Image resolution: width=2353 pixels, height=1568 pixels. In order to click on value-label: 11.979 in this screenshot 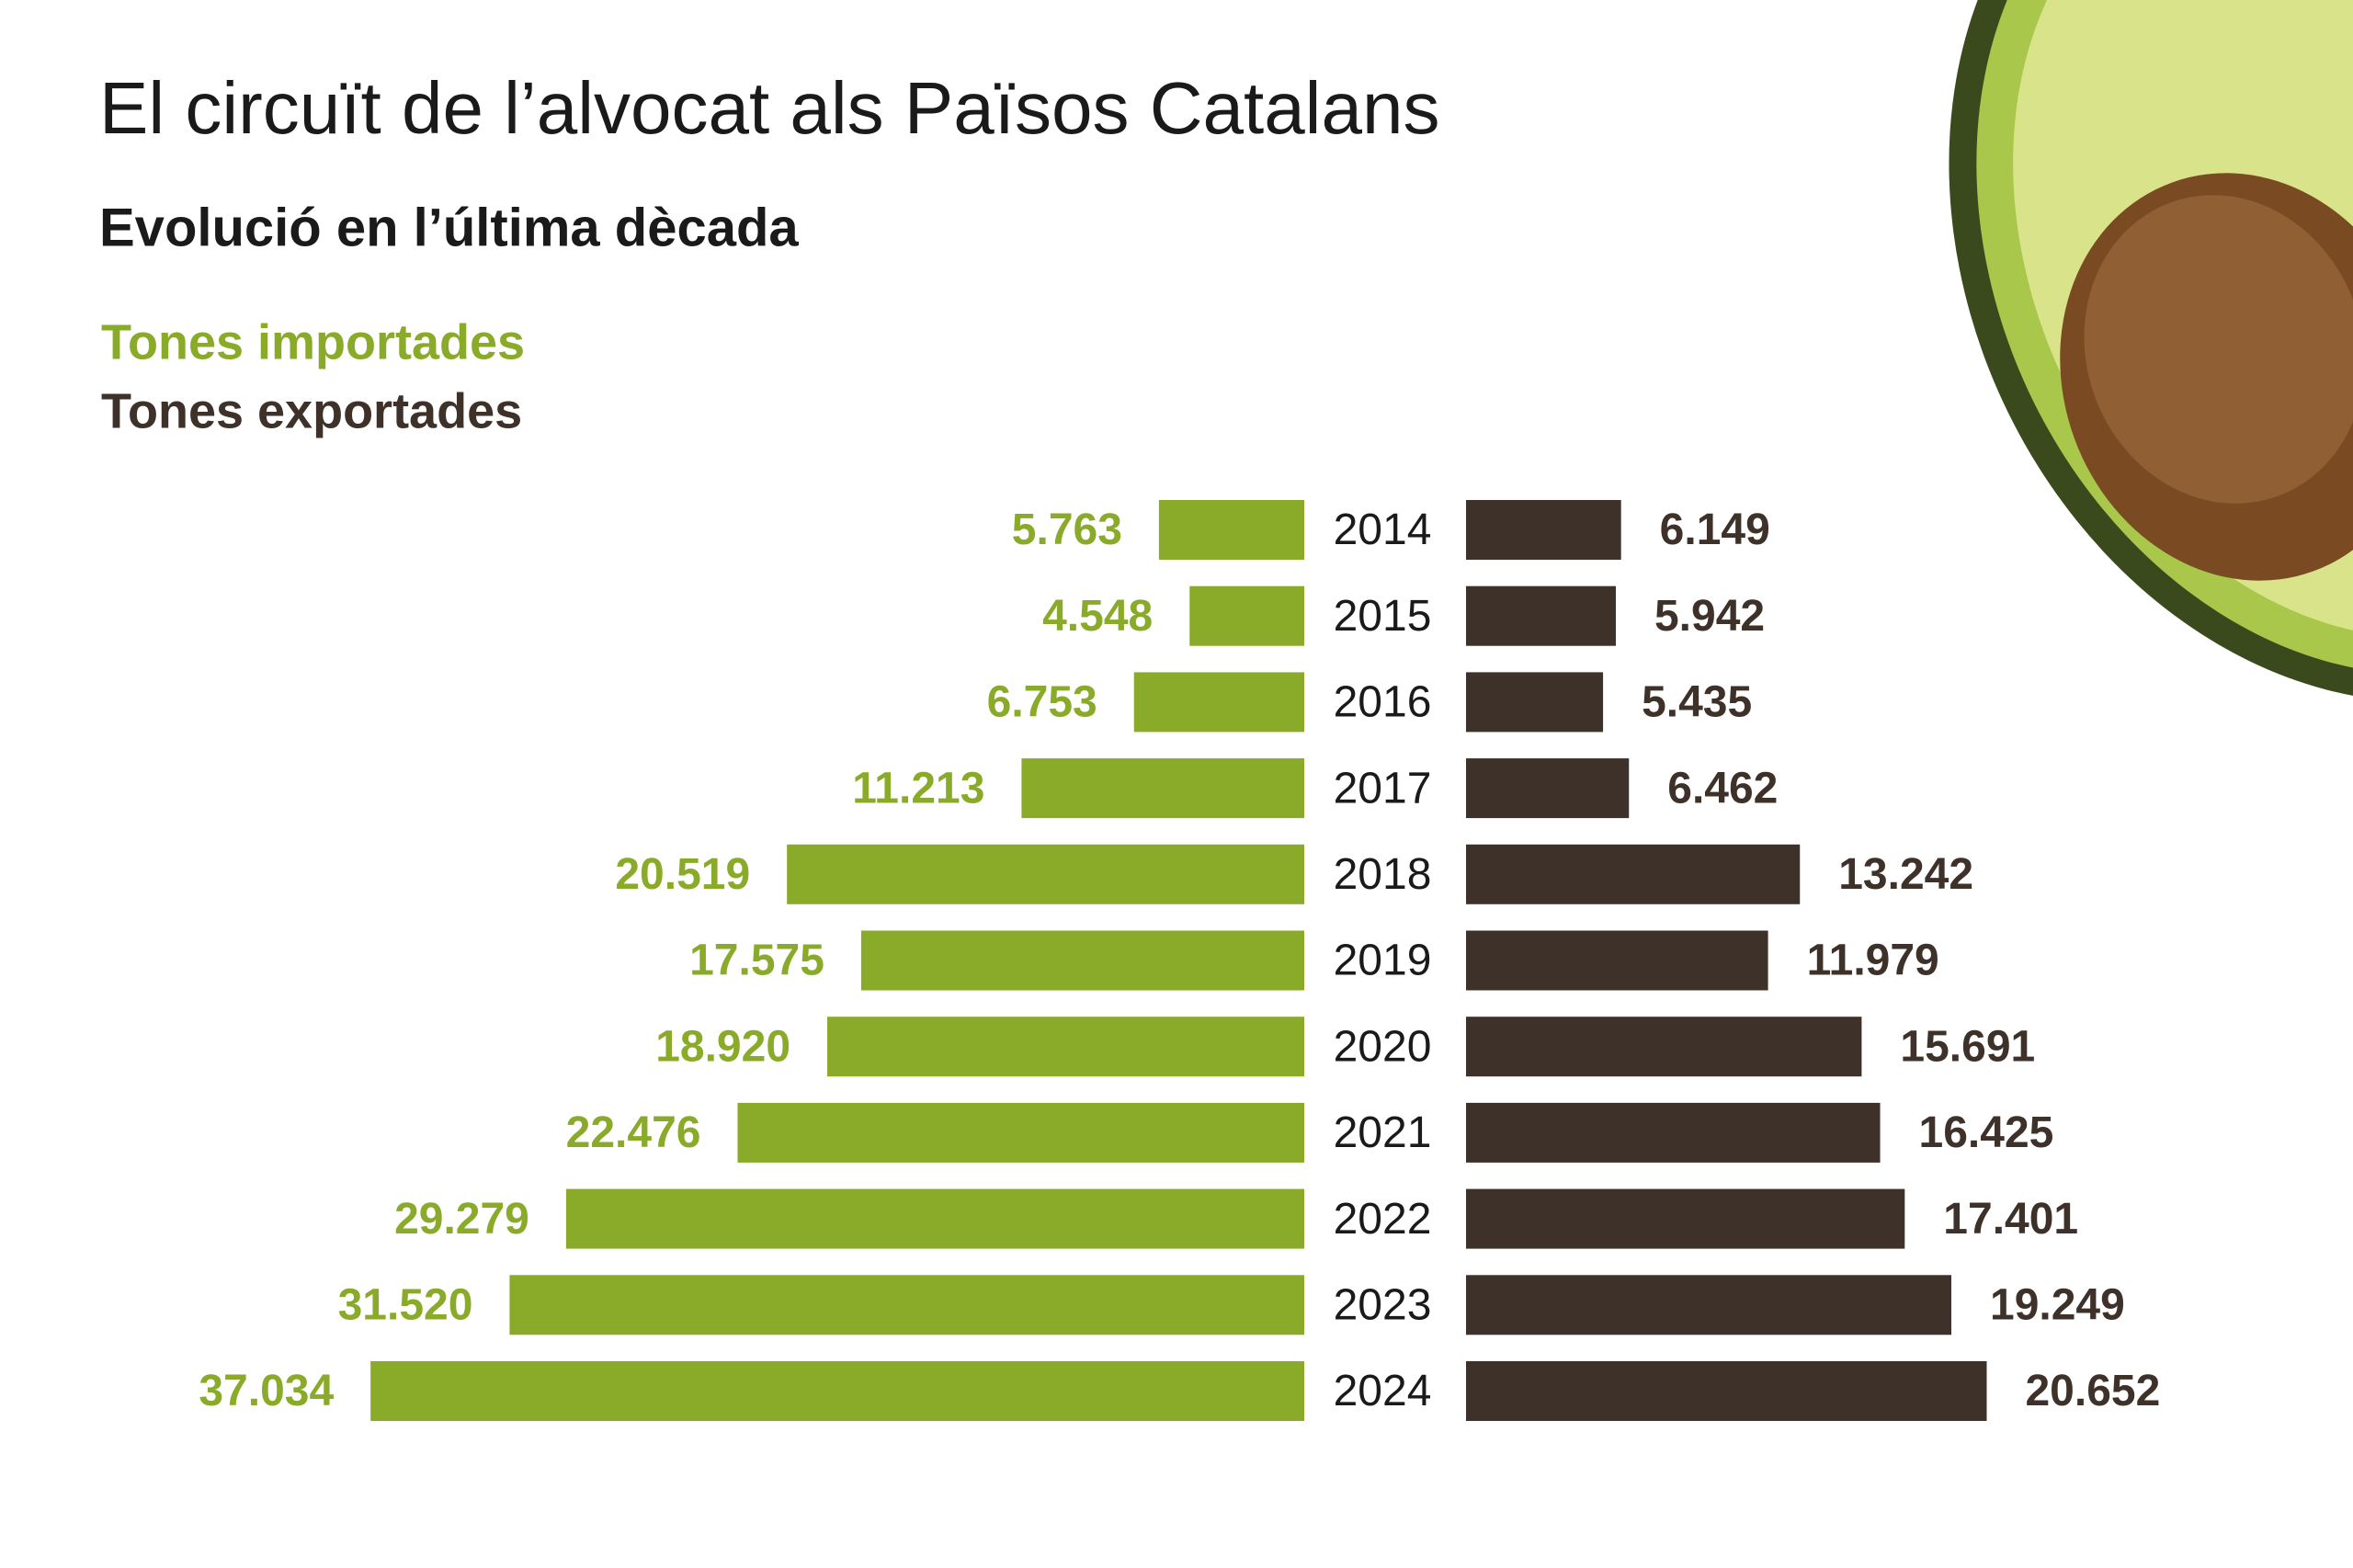, I will do `click(1873, 961)`.